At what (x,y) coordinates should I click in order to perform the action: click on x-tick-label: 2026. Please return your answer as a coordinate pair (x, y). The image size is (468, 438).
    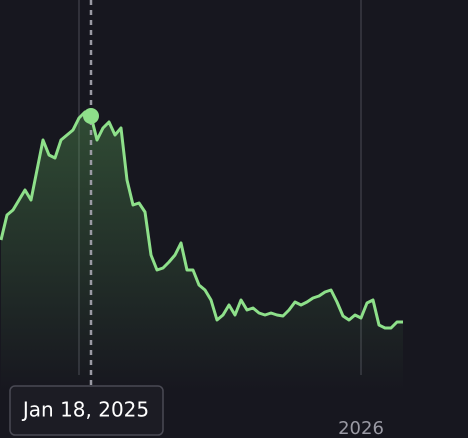
    Looking at the image, I should click on (361, 428).